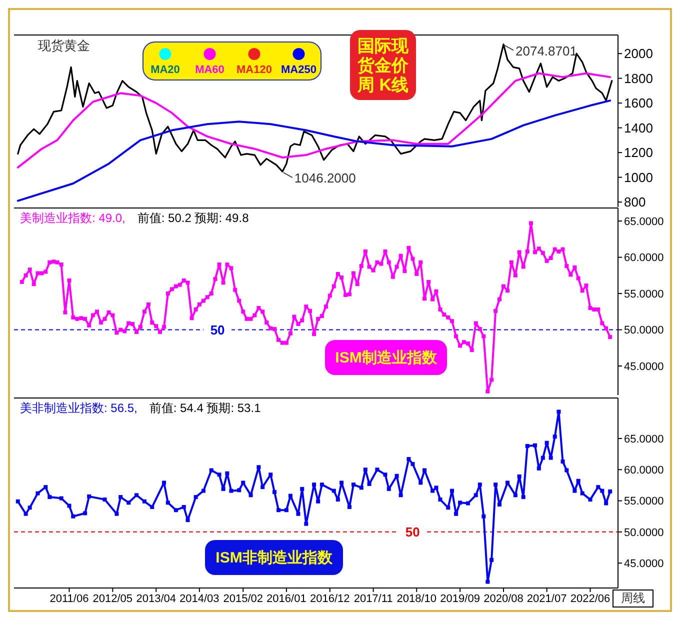 Image resolution: width=680 pixels, height=640 pixels. What do you see at coordinates (638, 152) in the screenshot?
I see `y-tick-label: 1200` at bounding box center [638, 152].